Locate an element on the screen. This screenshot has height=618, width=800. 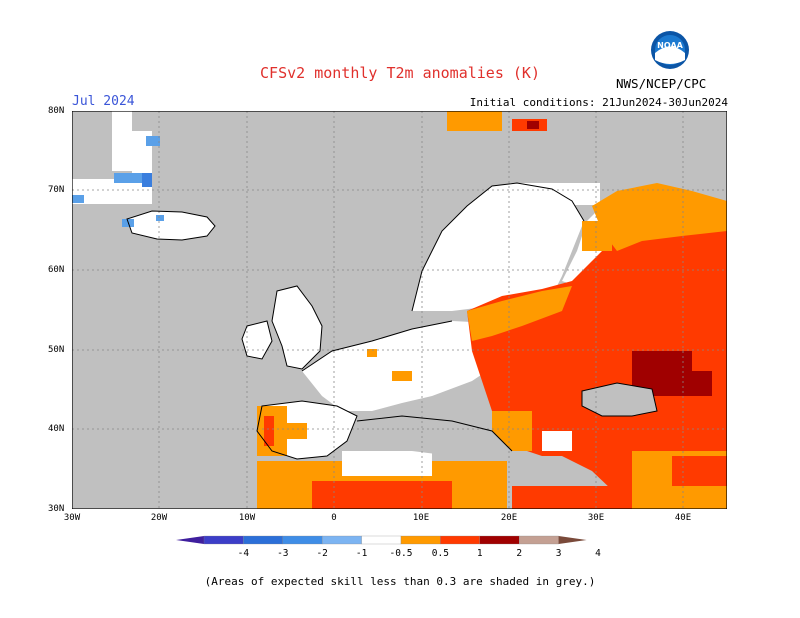
colorbar-tick-label: 1 is located at coordinates (479, 553).